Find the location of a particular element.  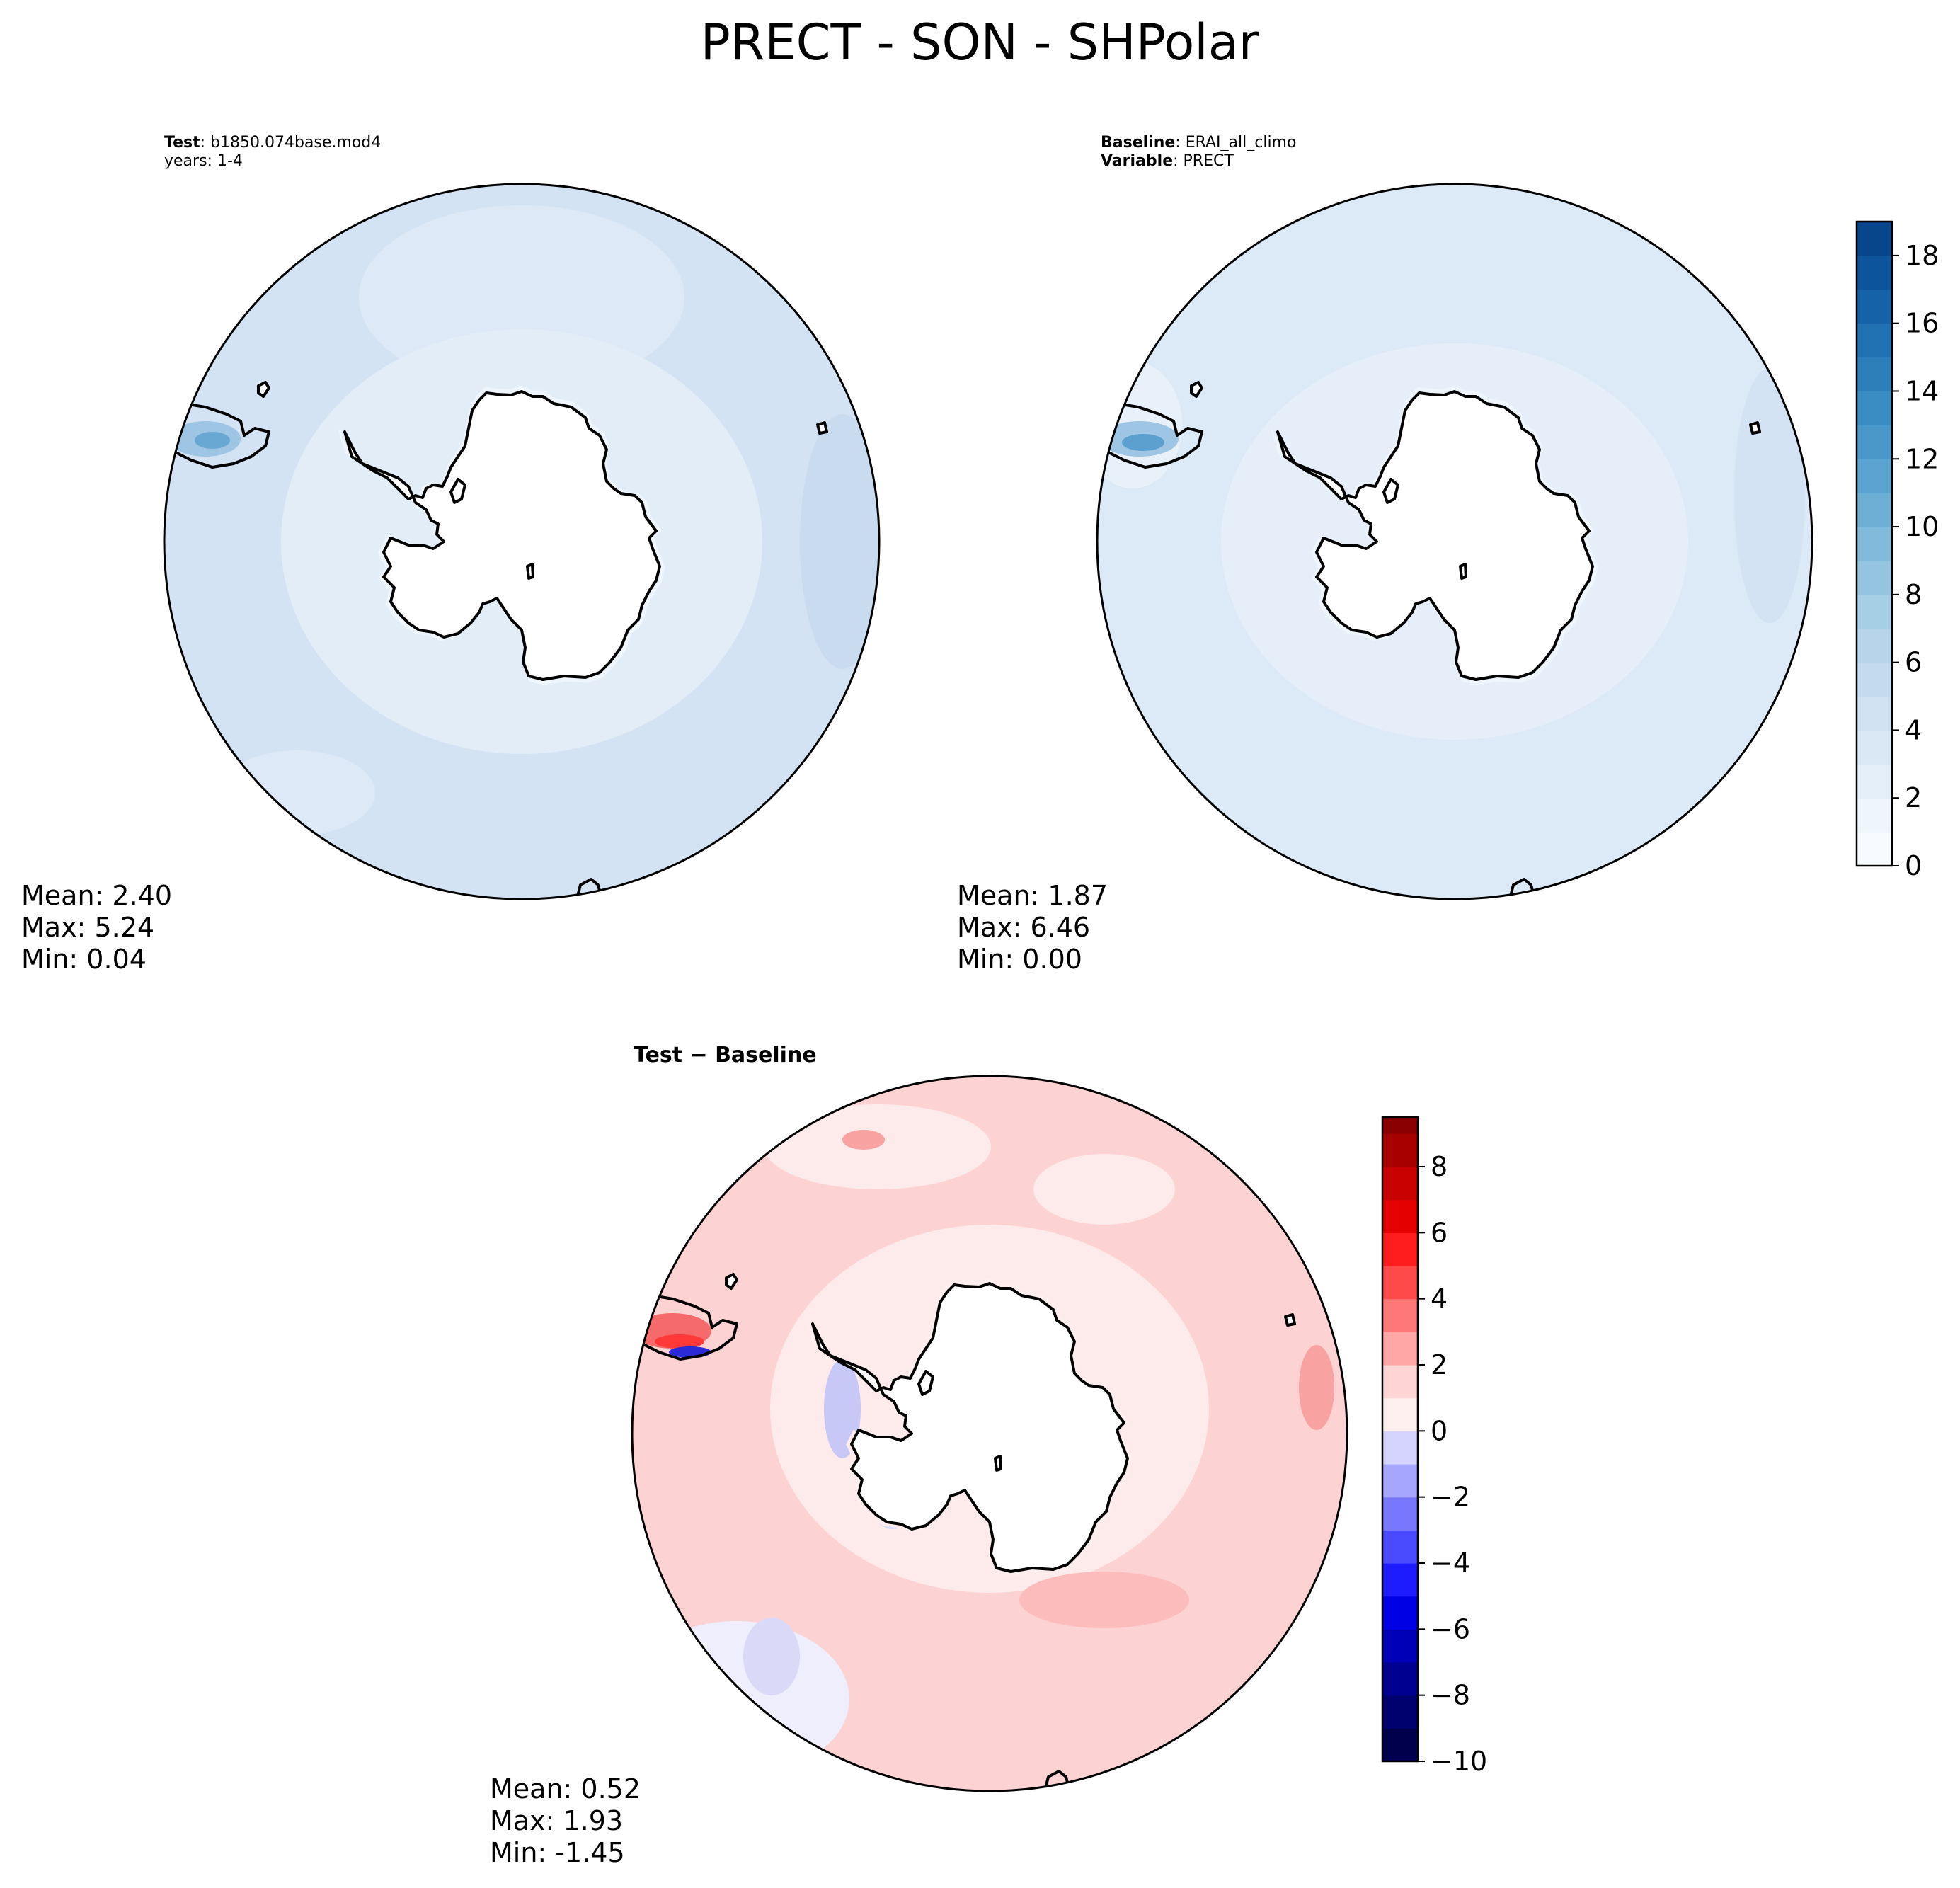

diff-label-b: Baseline is located at coordinates (766, 1056).